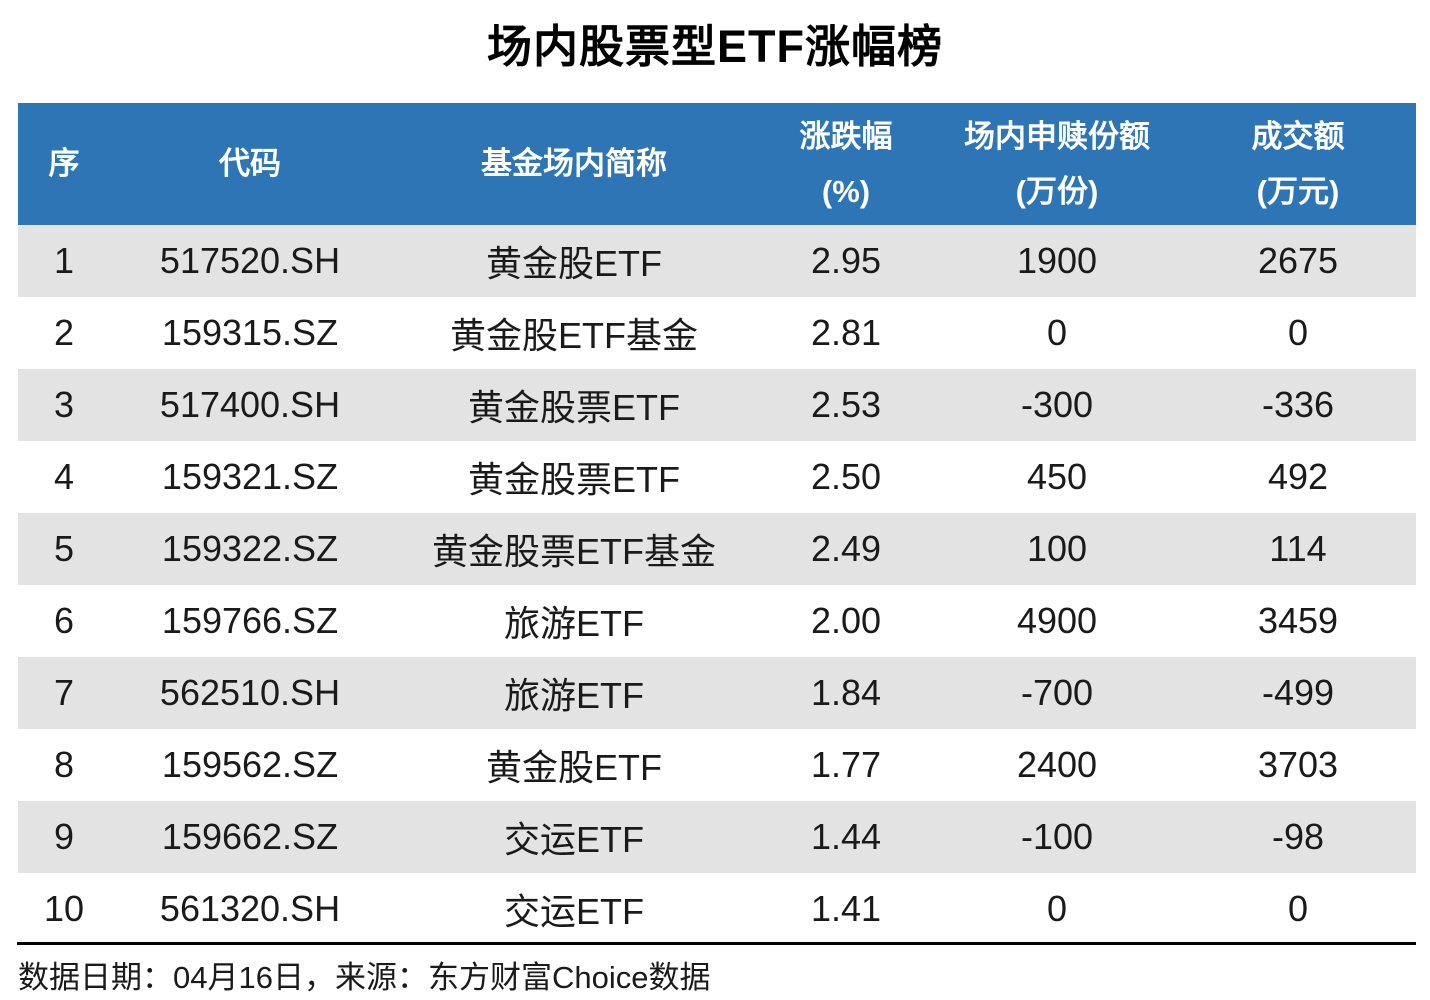 This screenshot has width=1430, height=1000. What do you see at coordinates (64, 836) in the screenshot?
I see `table-cell: 9` at bounding box center [64, 836].